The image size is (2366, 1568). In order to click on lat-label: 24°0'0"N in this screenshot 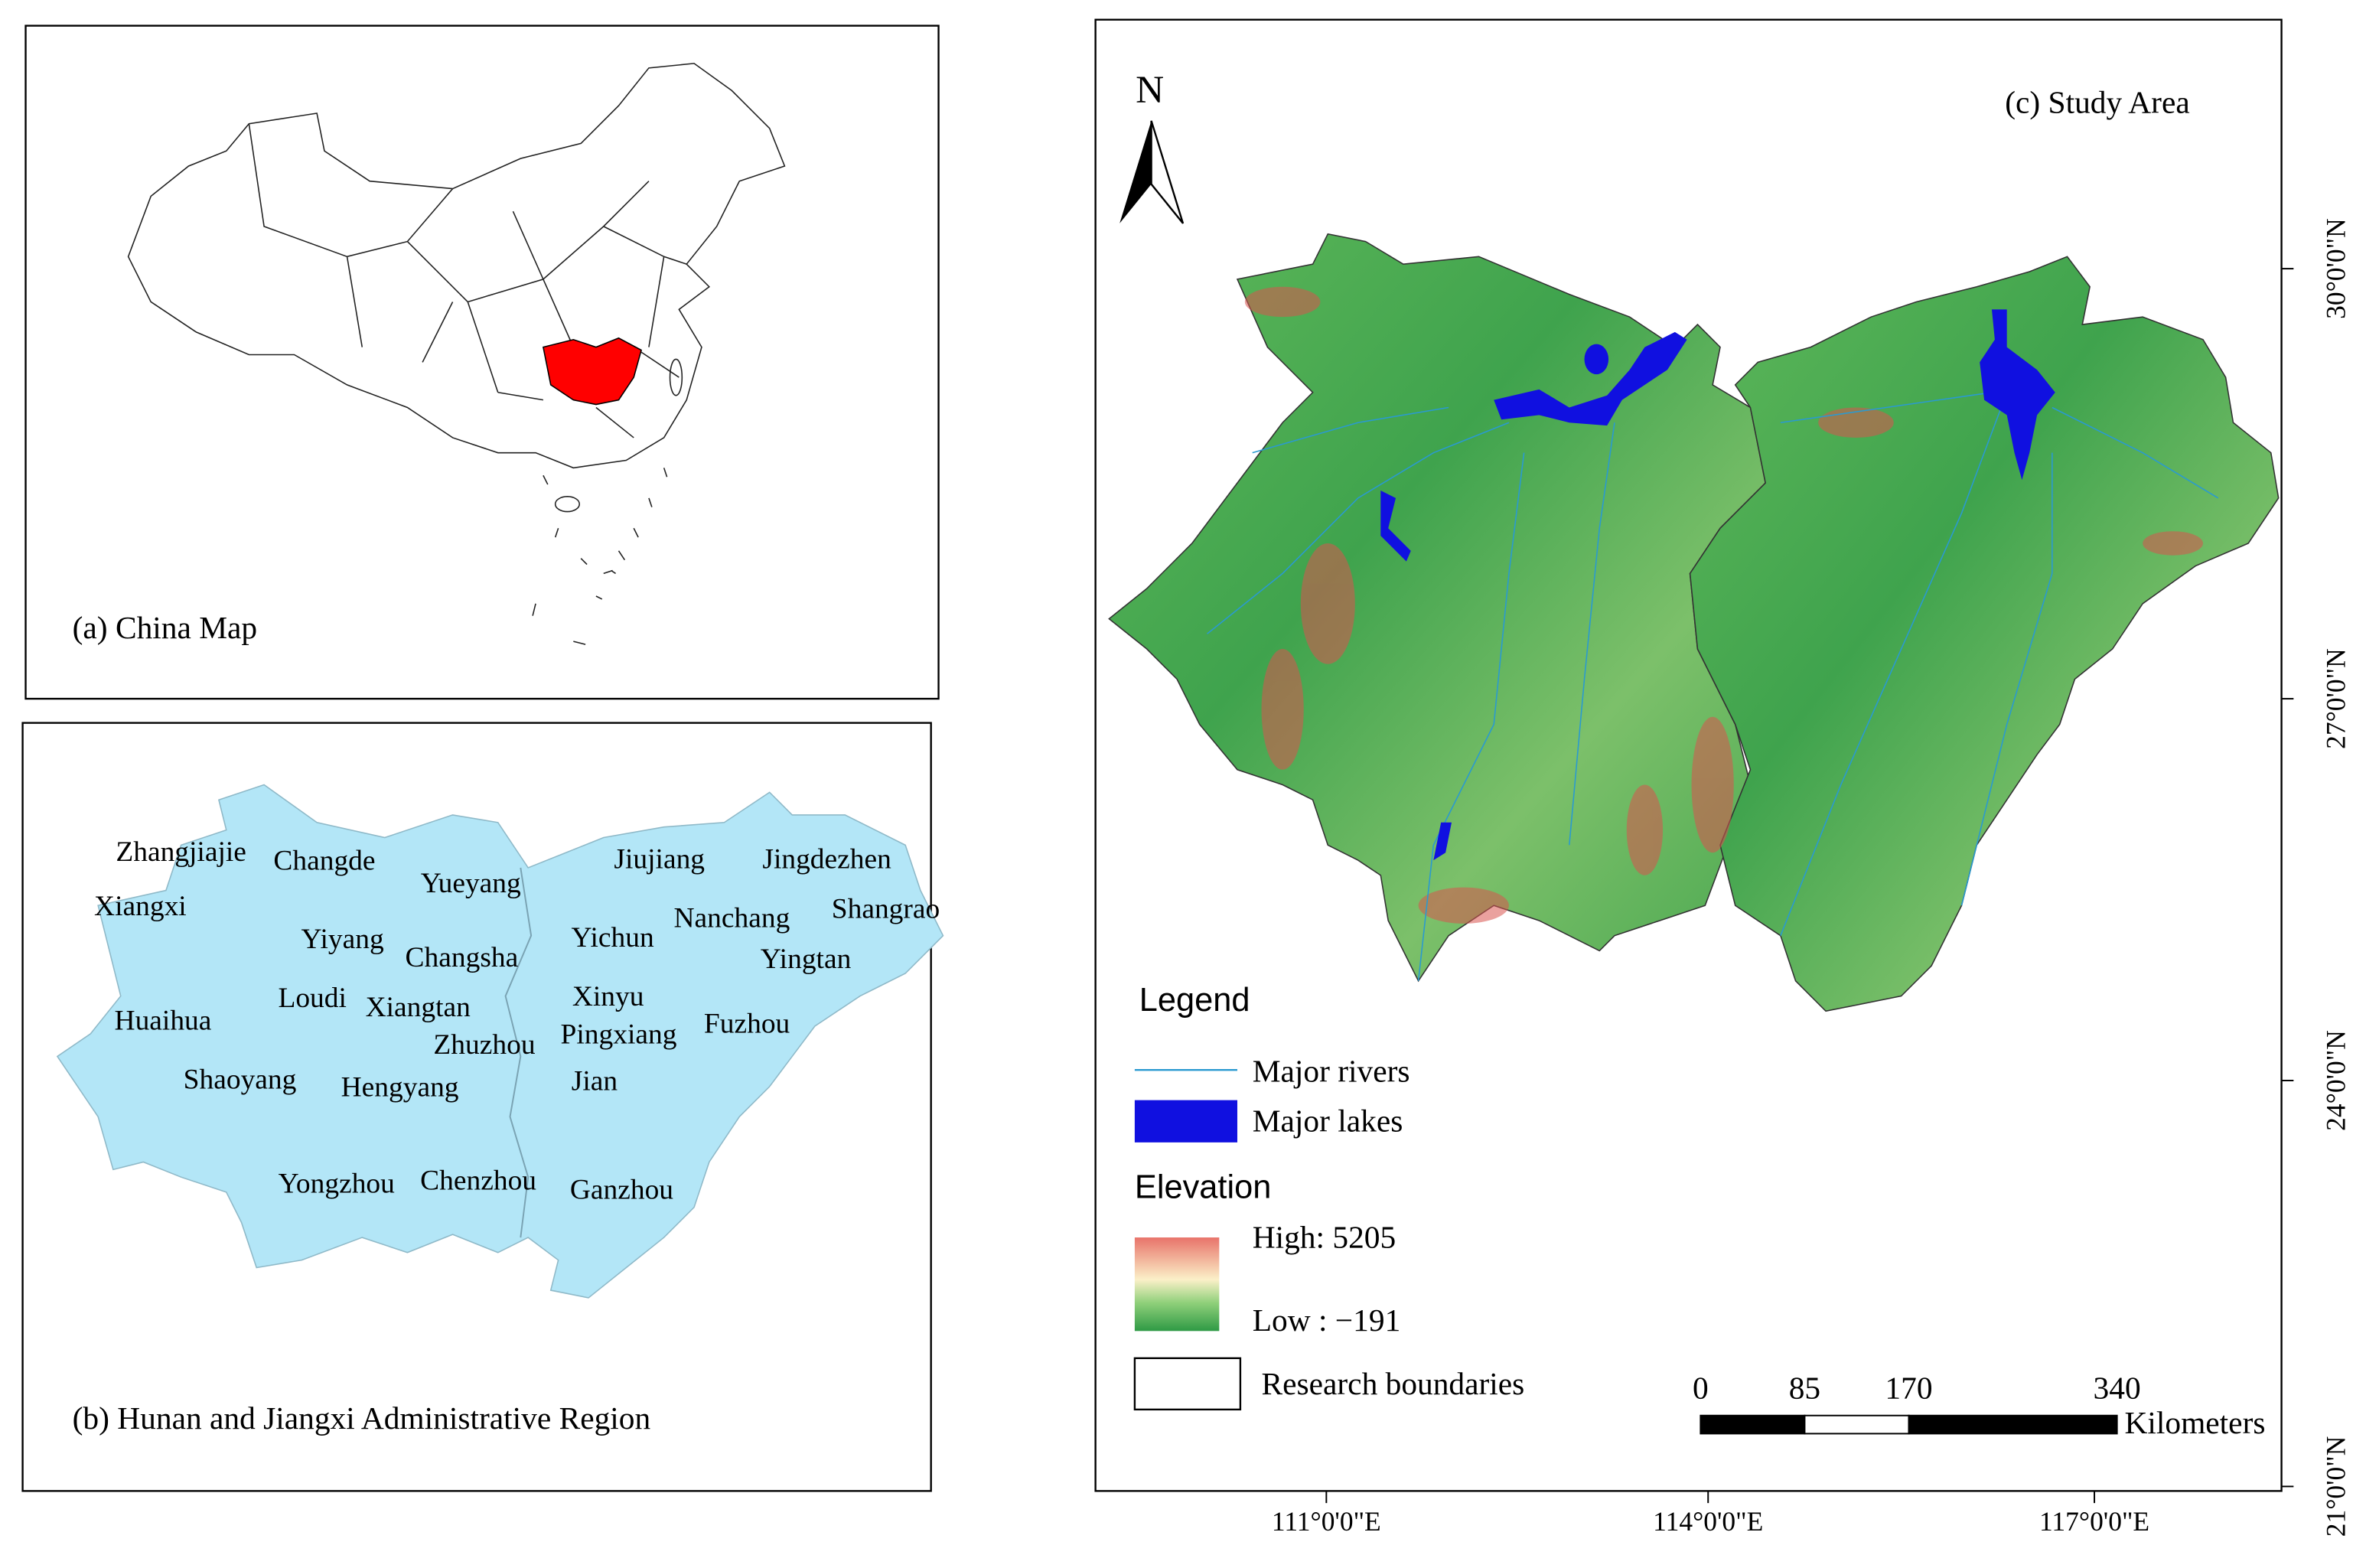, I will do `click(2336, 1080)`.